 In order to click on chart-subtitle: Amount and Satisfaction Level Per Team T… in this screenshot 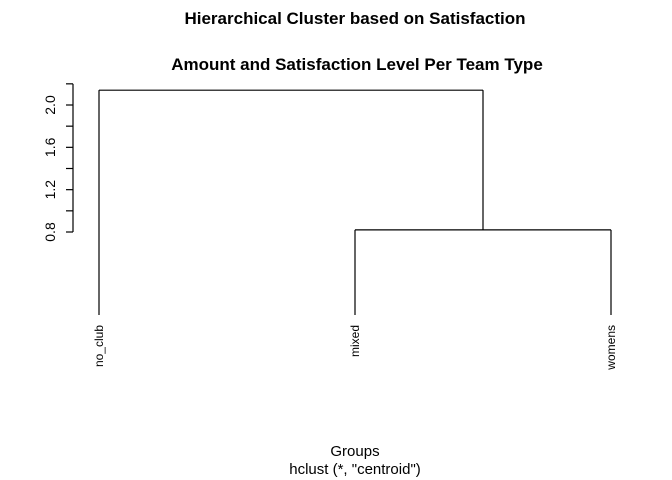, I will do `click(357, 64)`.